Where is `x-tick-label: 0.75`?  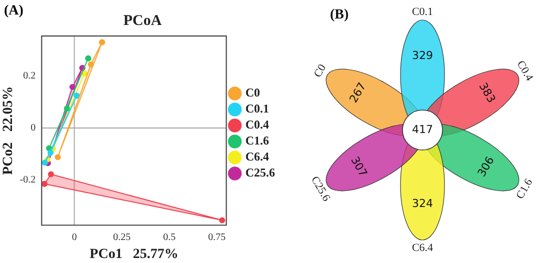
x-tick-label: 0.75 is located at coordinates (217, 237).